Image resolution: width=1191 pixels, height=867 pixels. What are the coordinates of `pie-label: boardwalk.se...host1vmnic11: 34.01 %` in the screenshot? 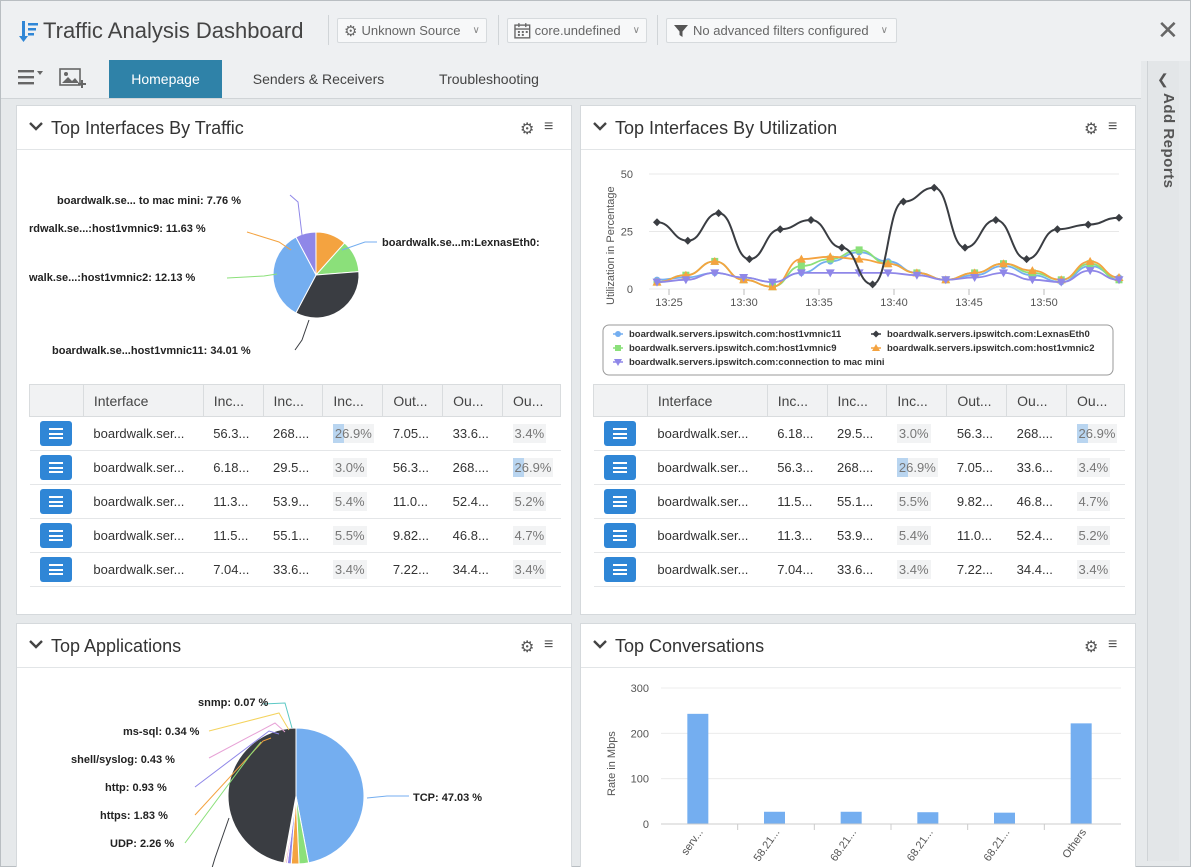 It's located at (151, 351).